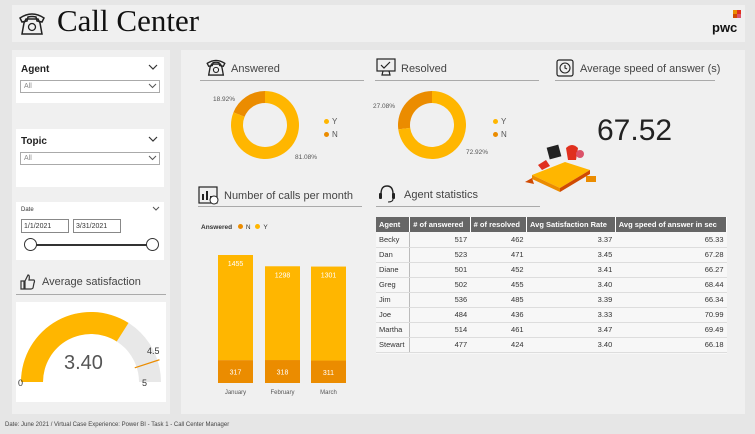 The height and width of the screenshot is (434, 755). I want to click on header-bar, so click(378, 23).